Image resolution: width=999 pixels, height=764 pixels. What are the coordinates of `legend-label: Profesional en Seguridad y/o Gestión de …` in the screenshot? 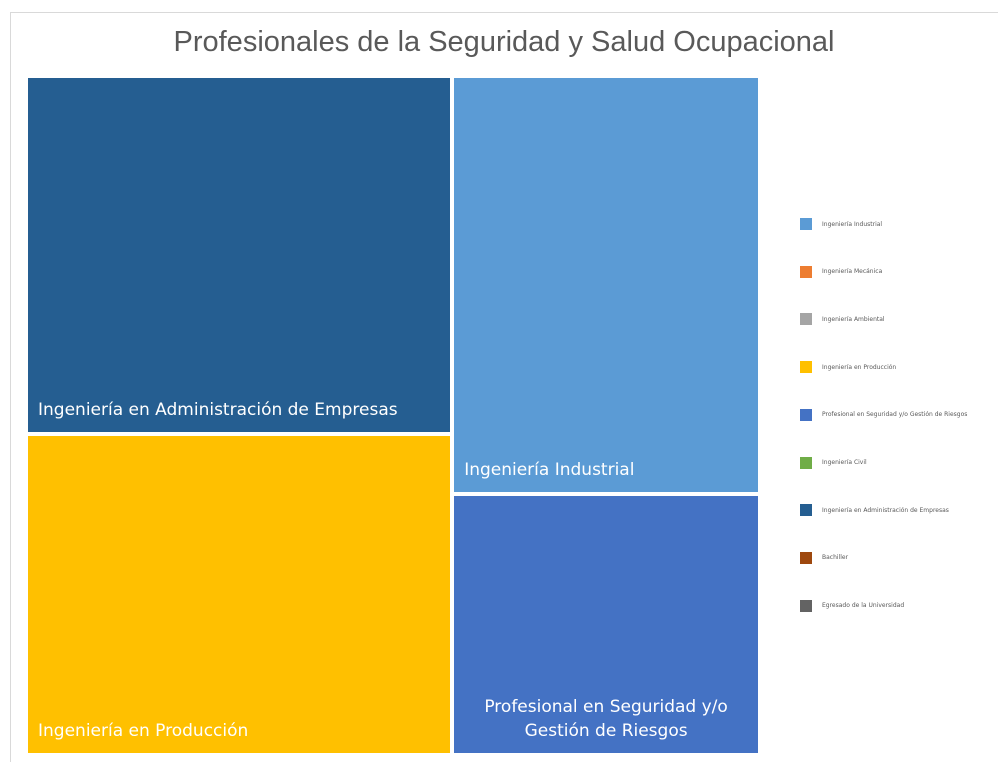 It's located at (895, 415).